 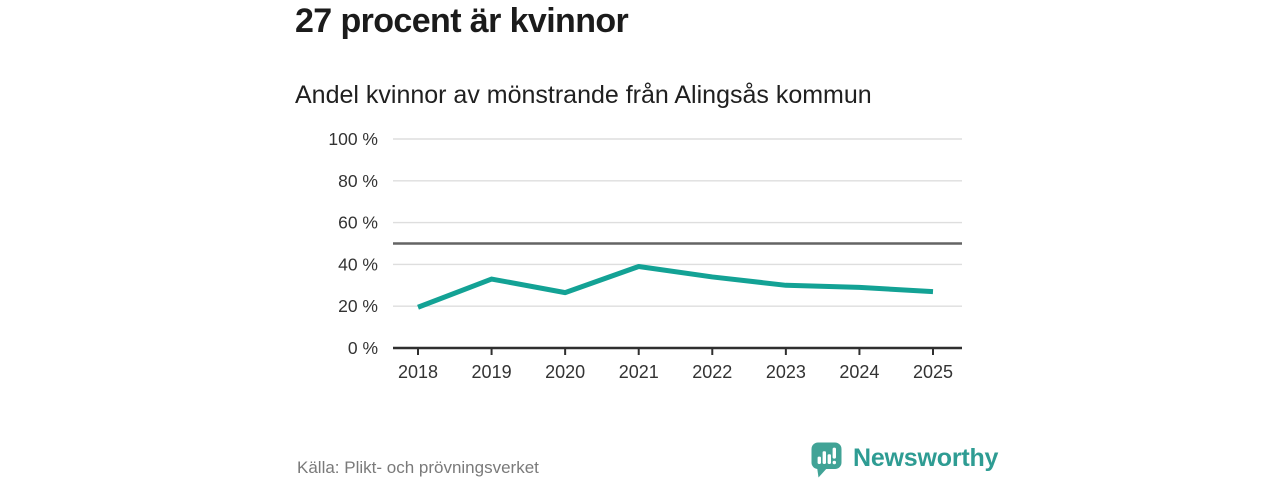 I want to click on x-tick-label: 2020, so click(x=565, y=372).